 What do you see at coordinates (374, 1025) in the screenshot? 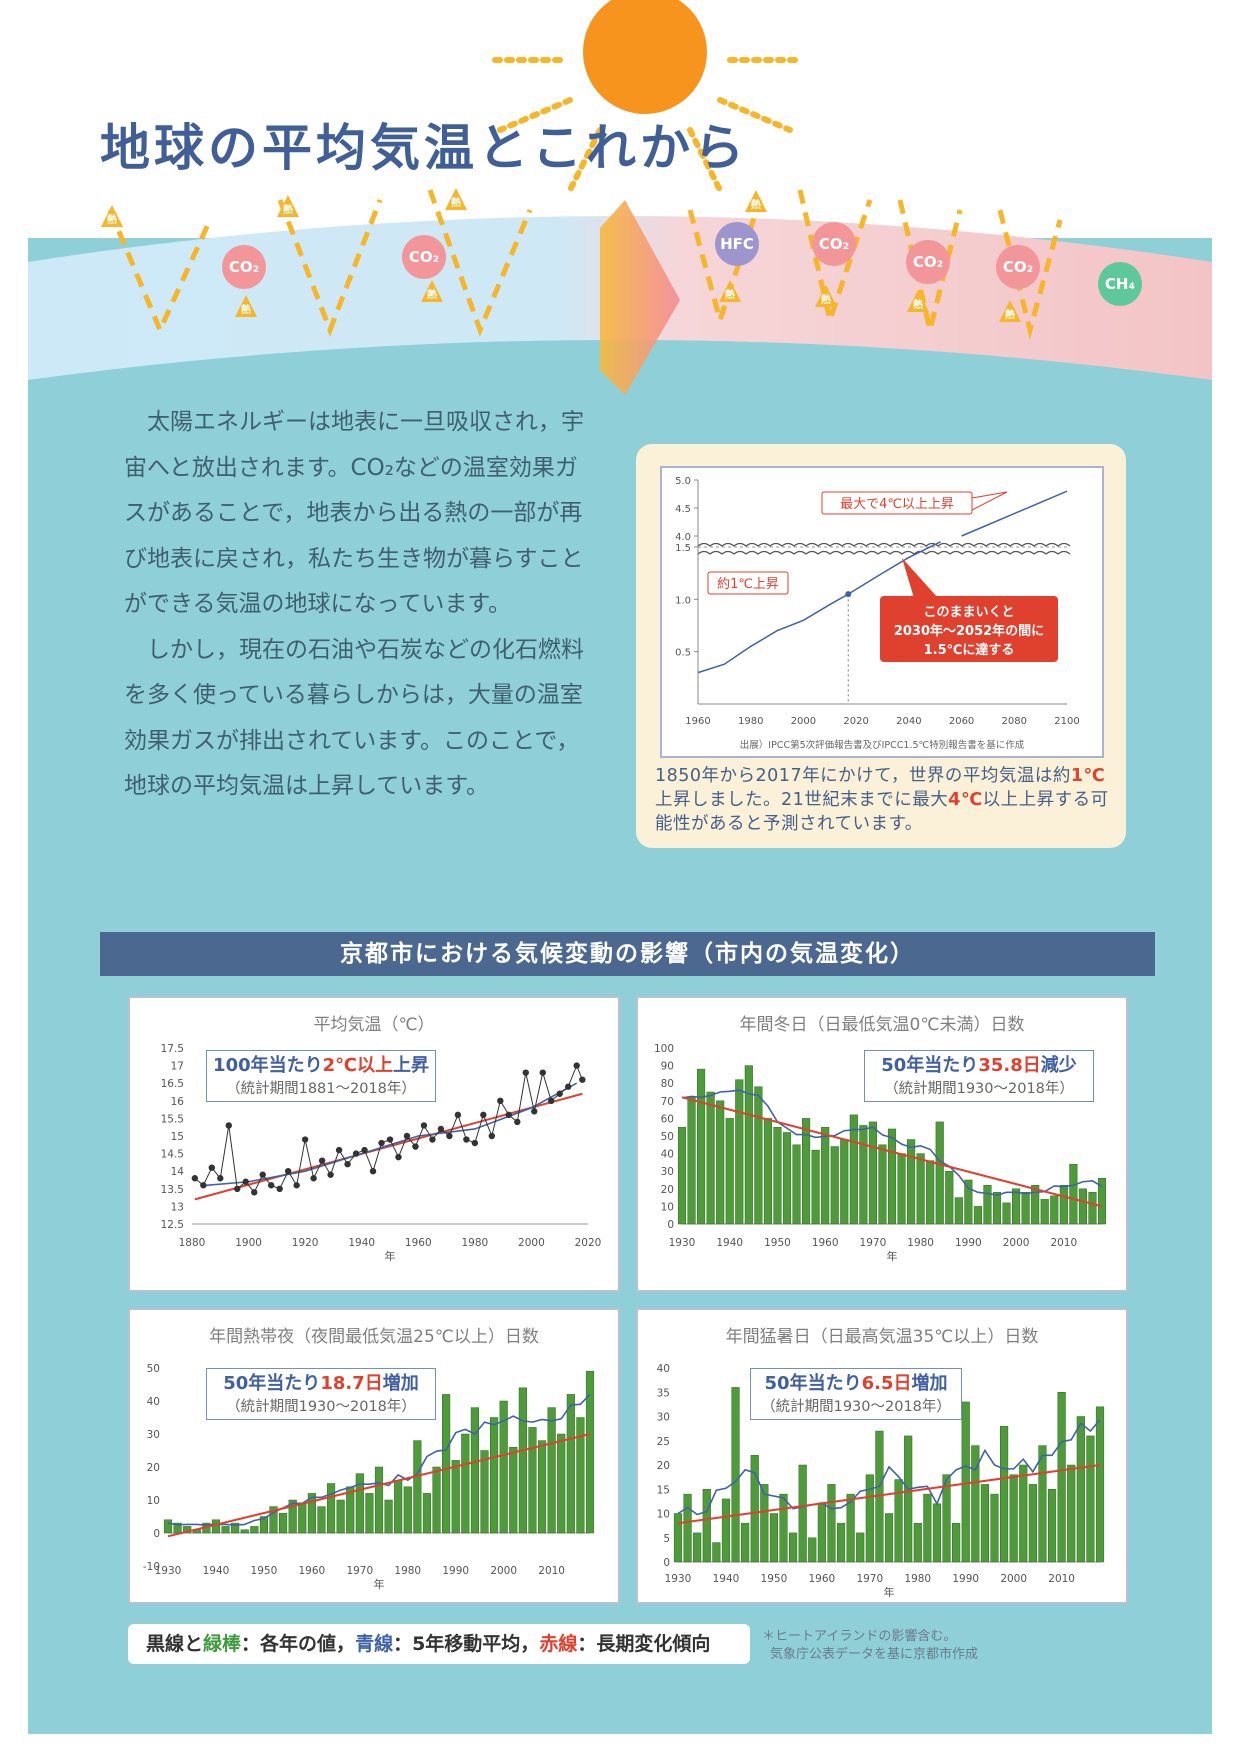
I see `chart-title: 平均気温（℃）` at bounding box center [374, 1025].